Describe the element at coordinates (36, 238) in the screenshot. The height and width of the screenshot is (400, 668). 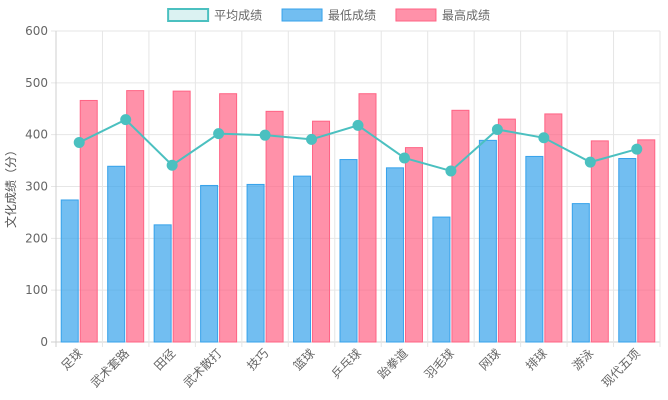
I see `y-tick-label: 200` at that location.